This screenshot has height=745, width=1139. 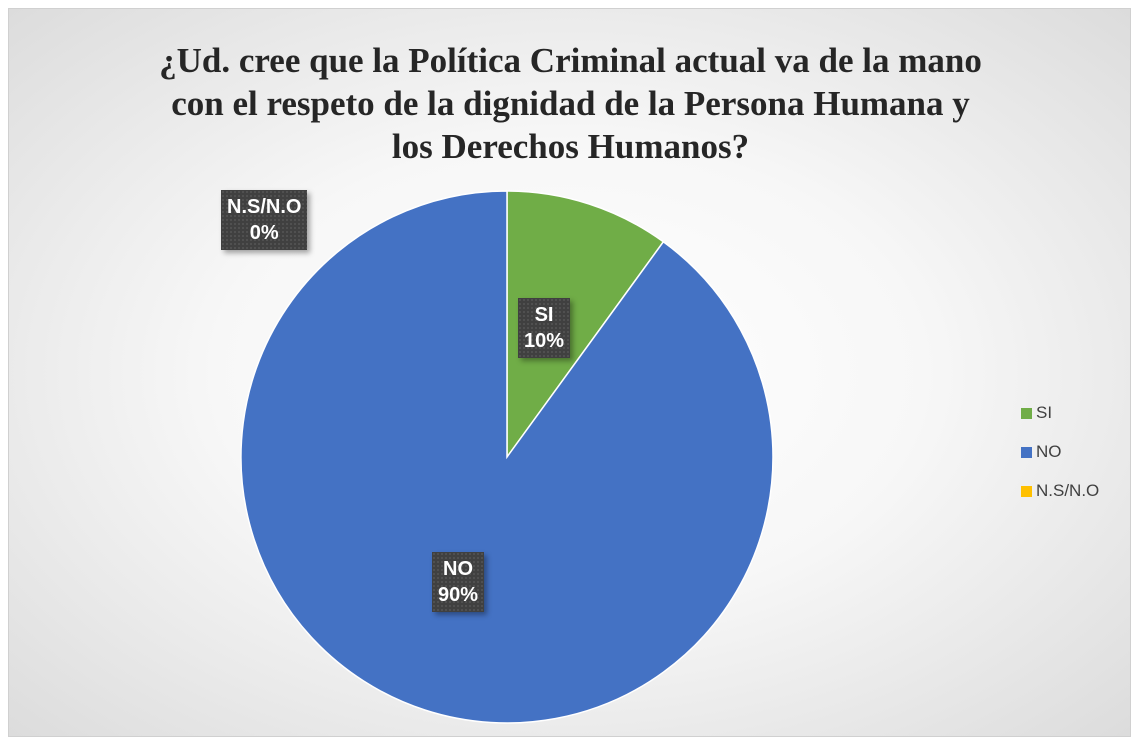 I want to click on chart-title-line-3: los Derechos Humanos?, so click(x=570, y=146).